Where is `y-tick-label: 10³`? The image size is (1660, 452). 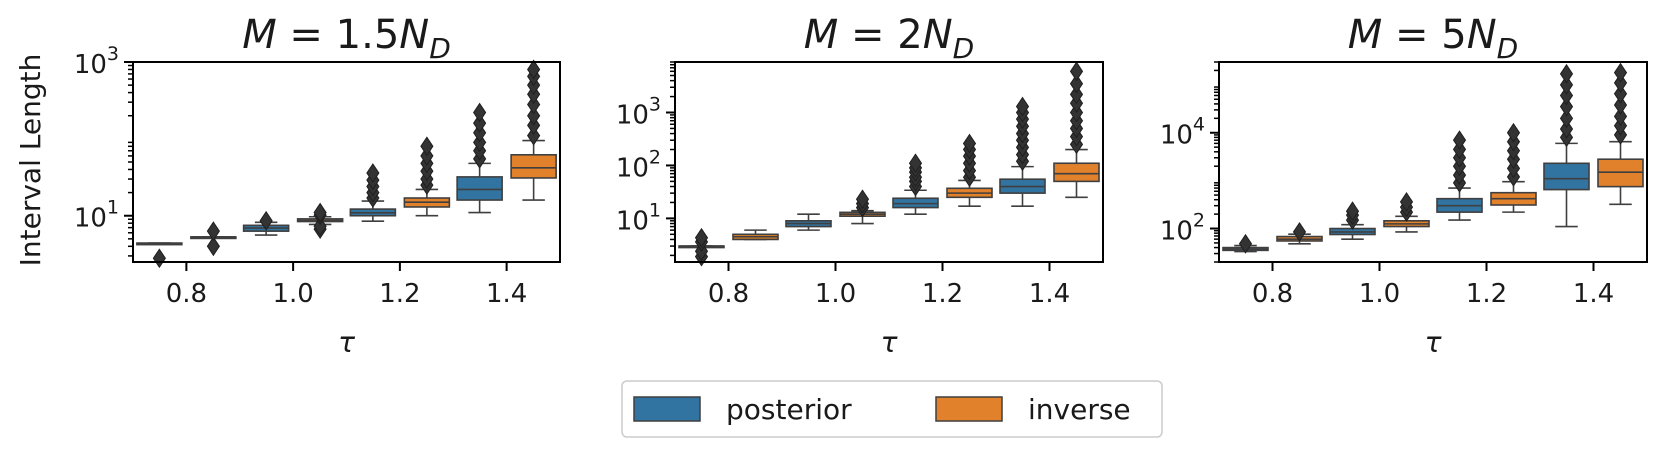
y-tick-label: 10³ is located at coordinates (96, 61).